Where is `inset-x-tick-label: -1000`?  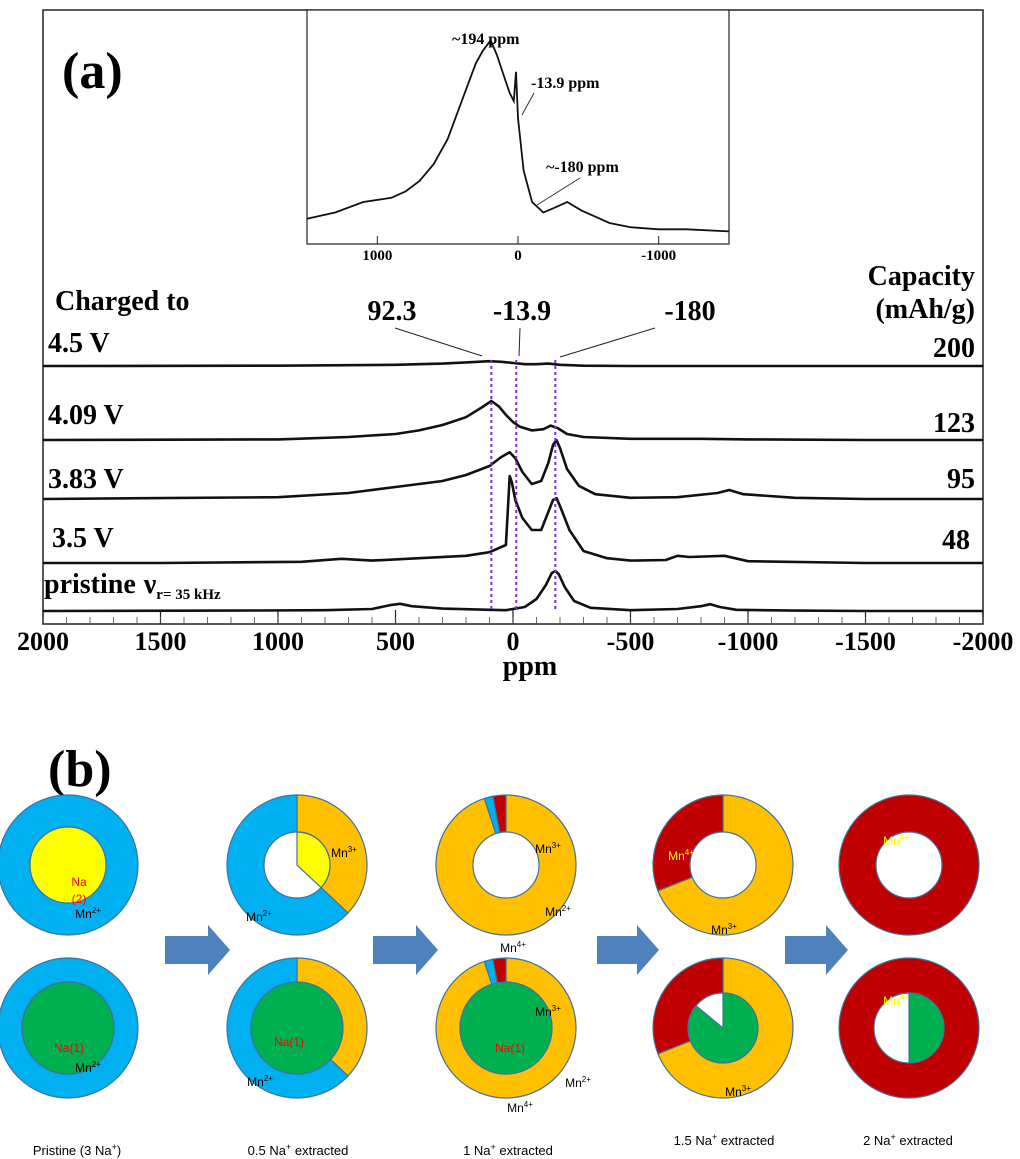
inset-x-tick-label: -1000 is located at coordinates (658, 256).